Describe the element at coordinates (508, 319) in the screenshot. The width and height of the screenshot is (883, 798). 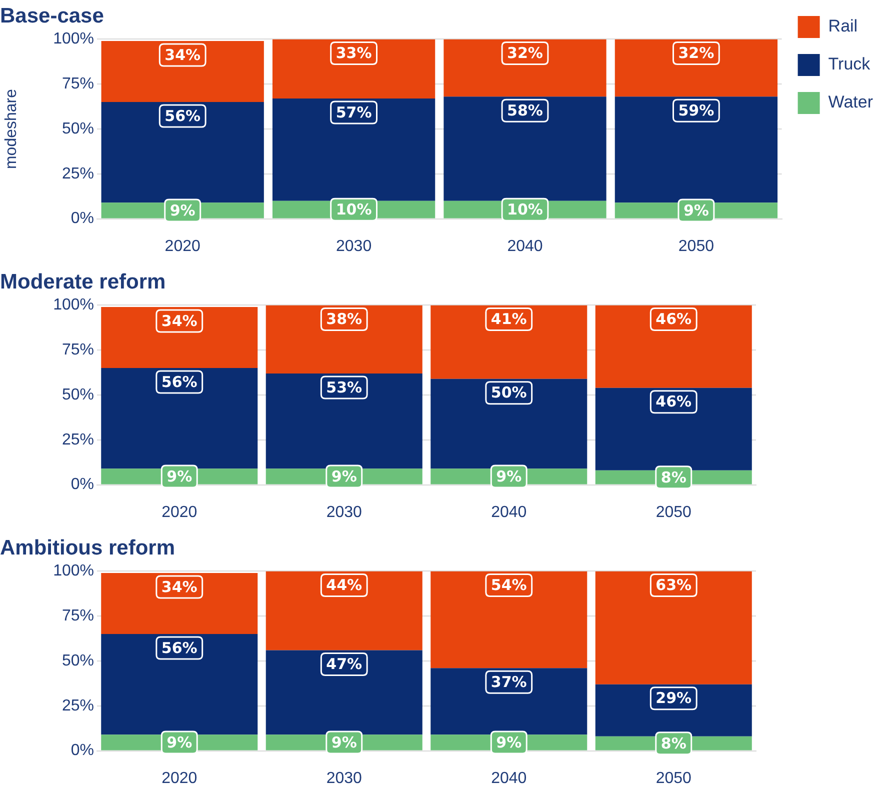
I see `data-label: 41%` at that location.